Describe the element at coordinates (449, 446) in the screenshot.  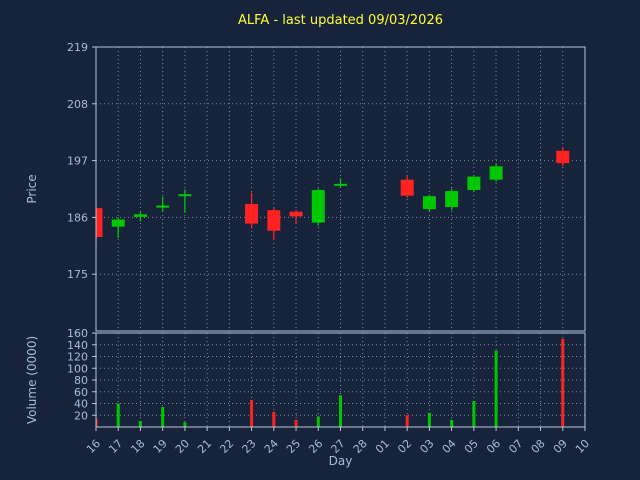
I see `day-tick-label: 04` at that location.